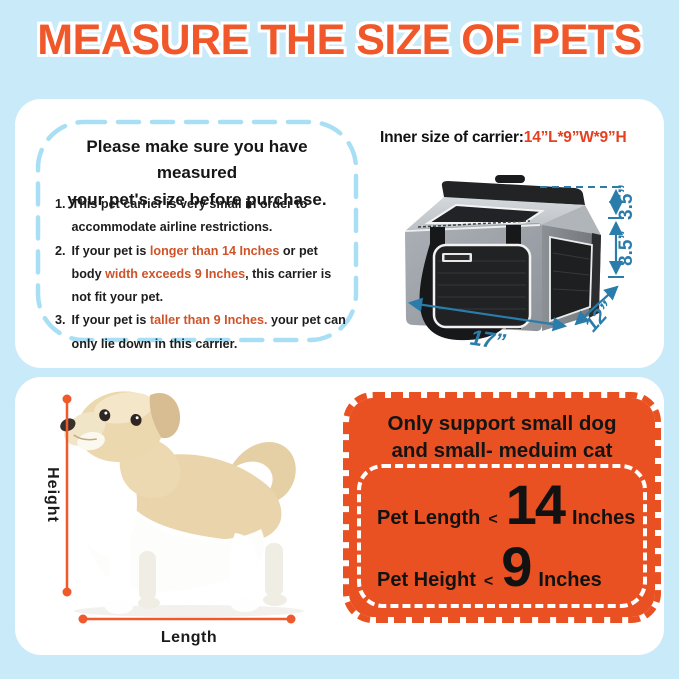  What do you see at coordinates (502, 423) in the screenshot?
I see `support-heading-line1: Only support small dog` at bounding box center [502, 423].